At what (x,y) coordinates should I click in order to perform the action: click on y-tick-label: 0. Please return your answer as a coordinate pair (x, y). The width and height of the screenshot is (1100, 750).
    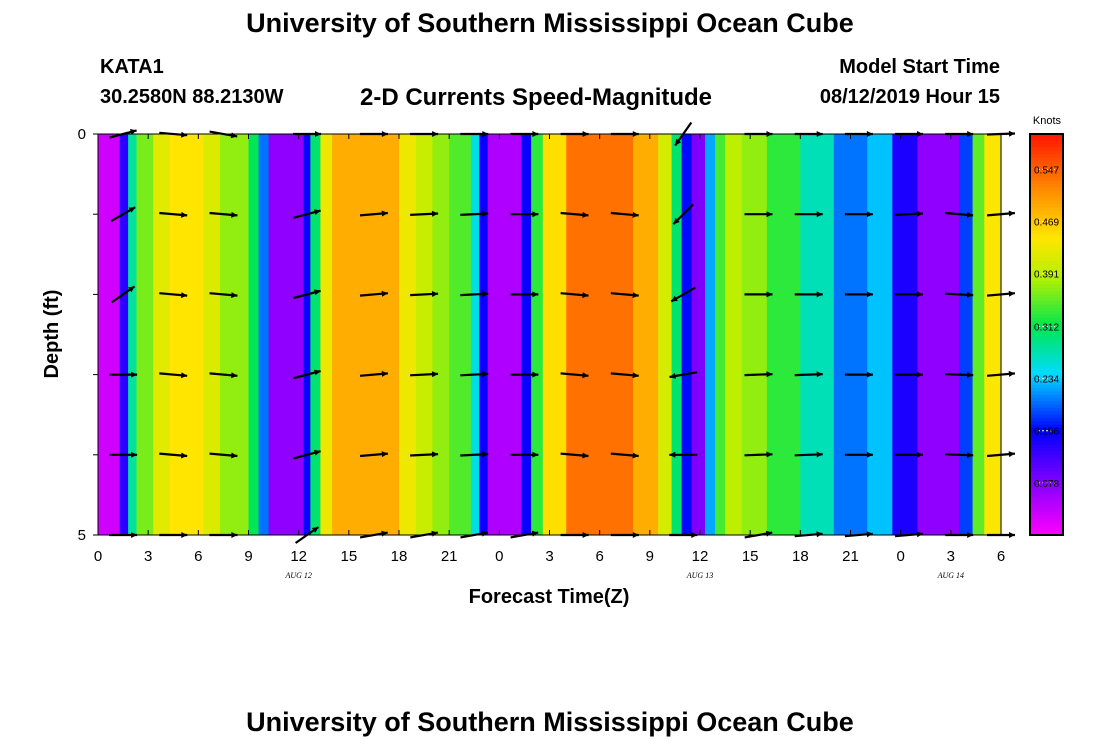
    Looking at the image, I should click on (82, 134).